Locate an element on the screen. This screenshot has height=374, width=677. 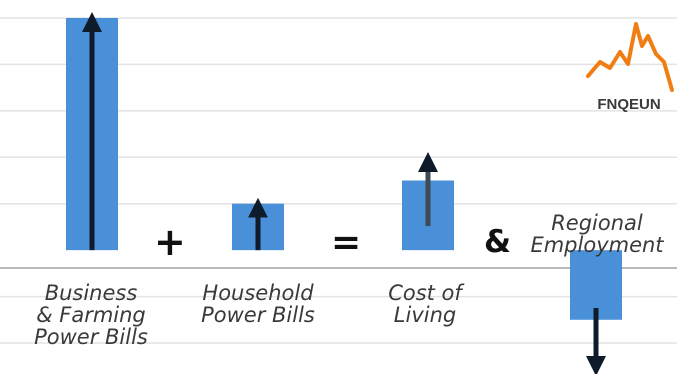
category-label: Business & Farming Power Bills is located at coordinates (91, 315).